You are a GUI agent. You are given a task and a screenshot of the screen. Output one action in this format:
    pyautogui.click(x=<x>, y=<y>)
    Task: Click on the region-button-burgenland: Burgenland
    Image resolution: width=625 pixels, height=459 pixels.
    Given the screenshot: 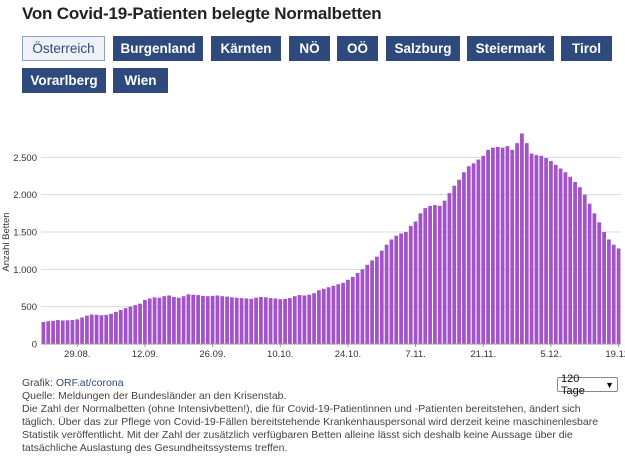 What is the action you would take?
    pyautogui.click(x=158, y=48)
    